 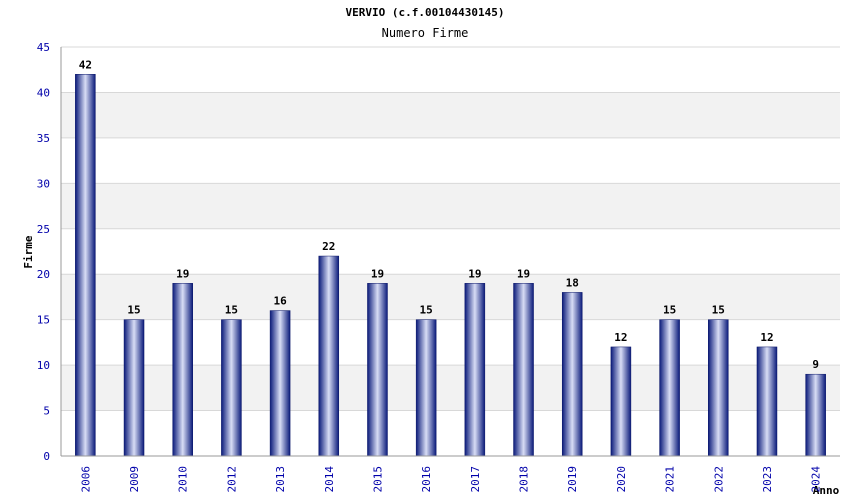 I want to click on y-axis-ticks: 0 5 10 15 20 25 30 35 40 45, so click(x=43, y=252).